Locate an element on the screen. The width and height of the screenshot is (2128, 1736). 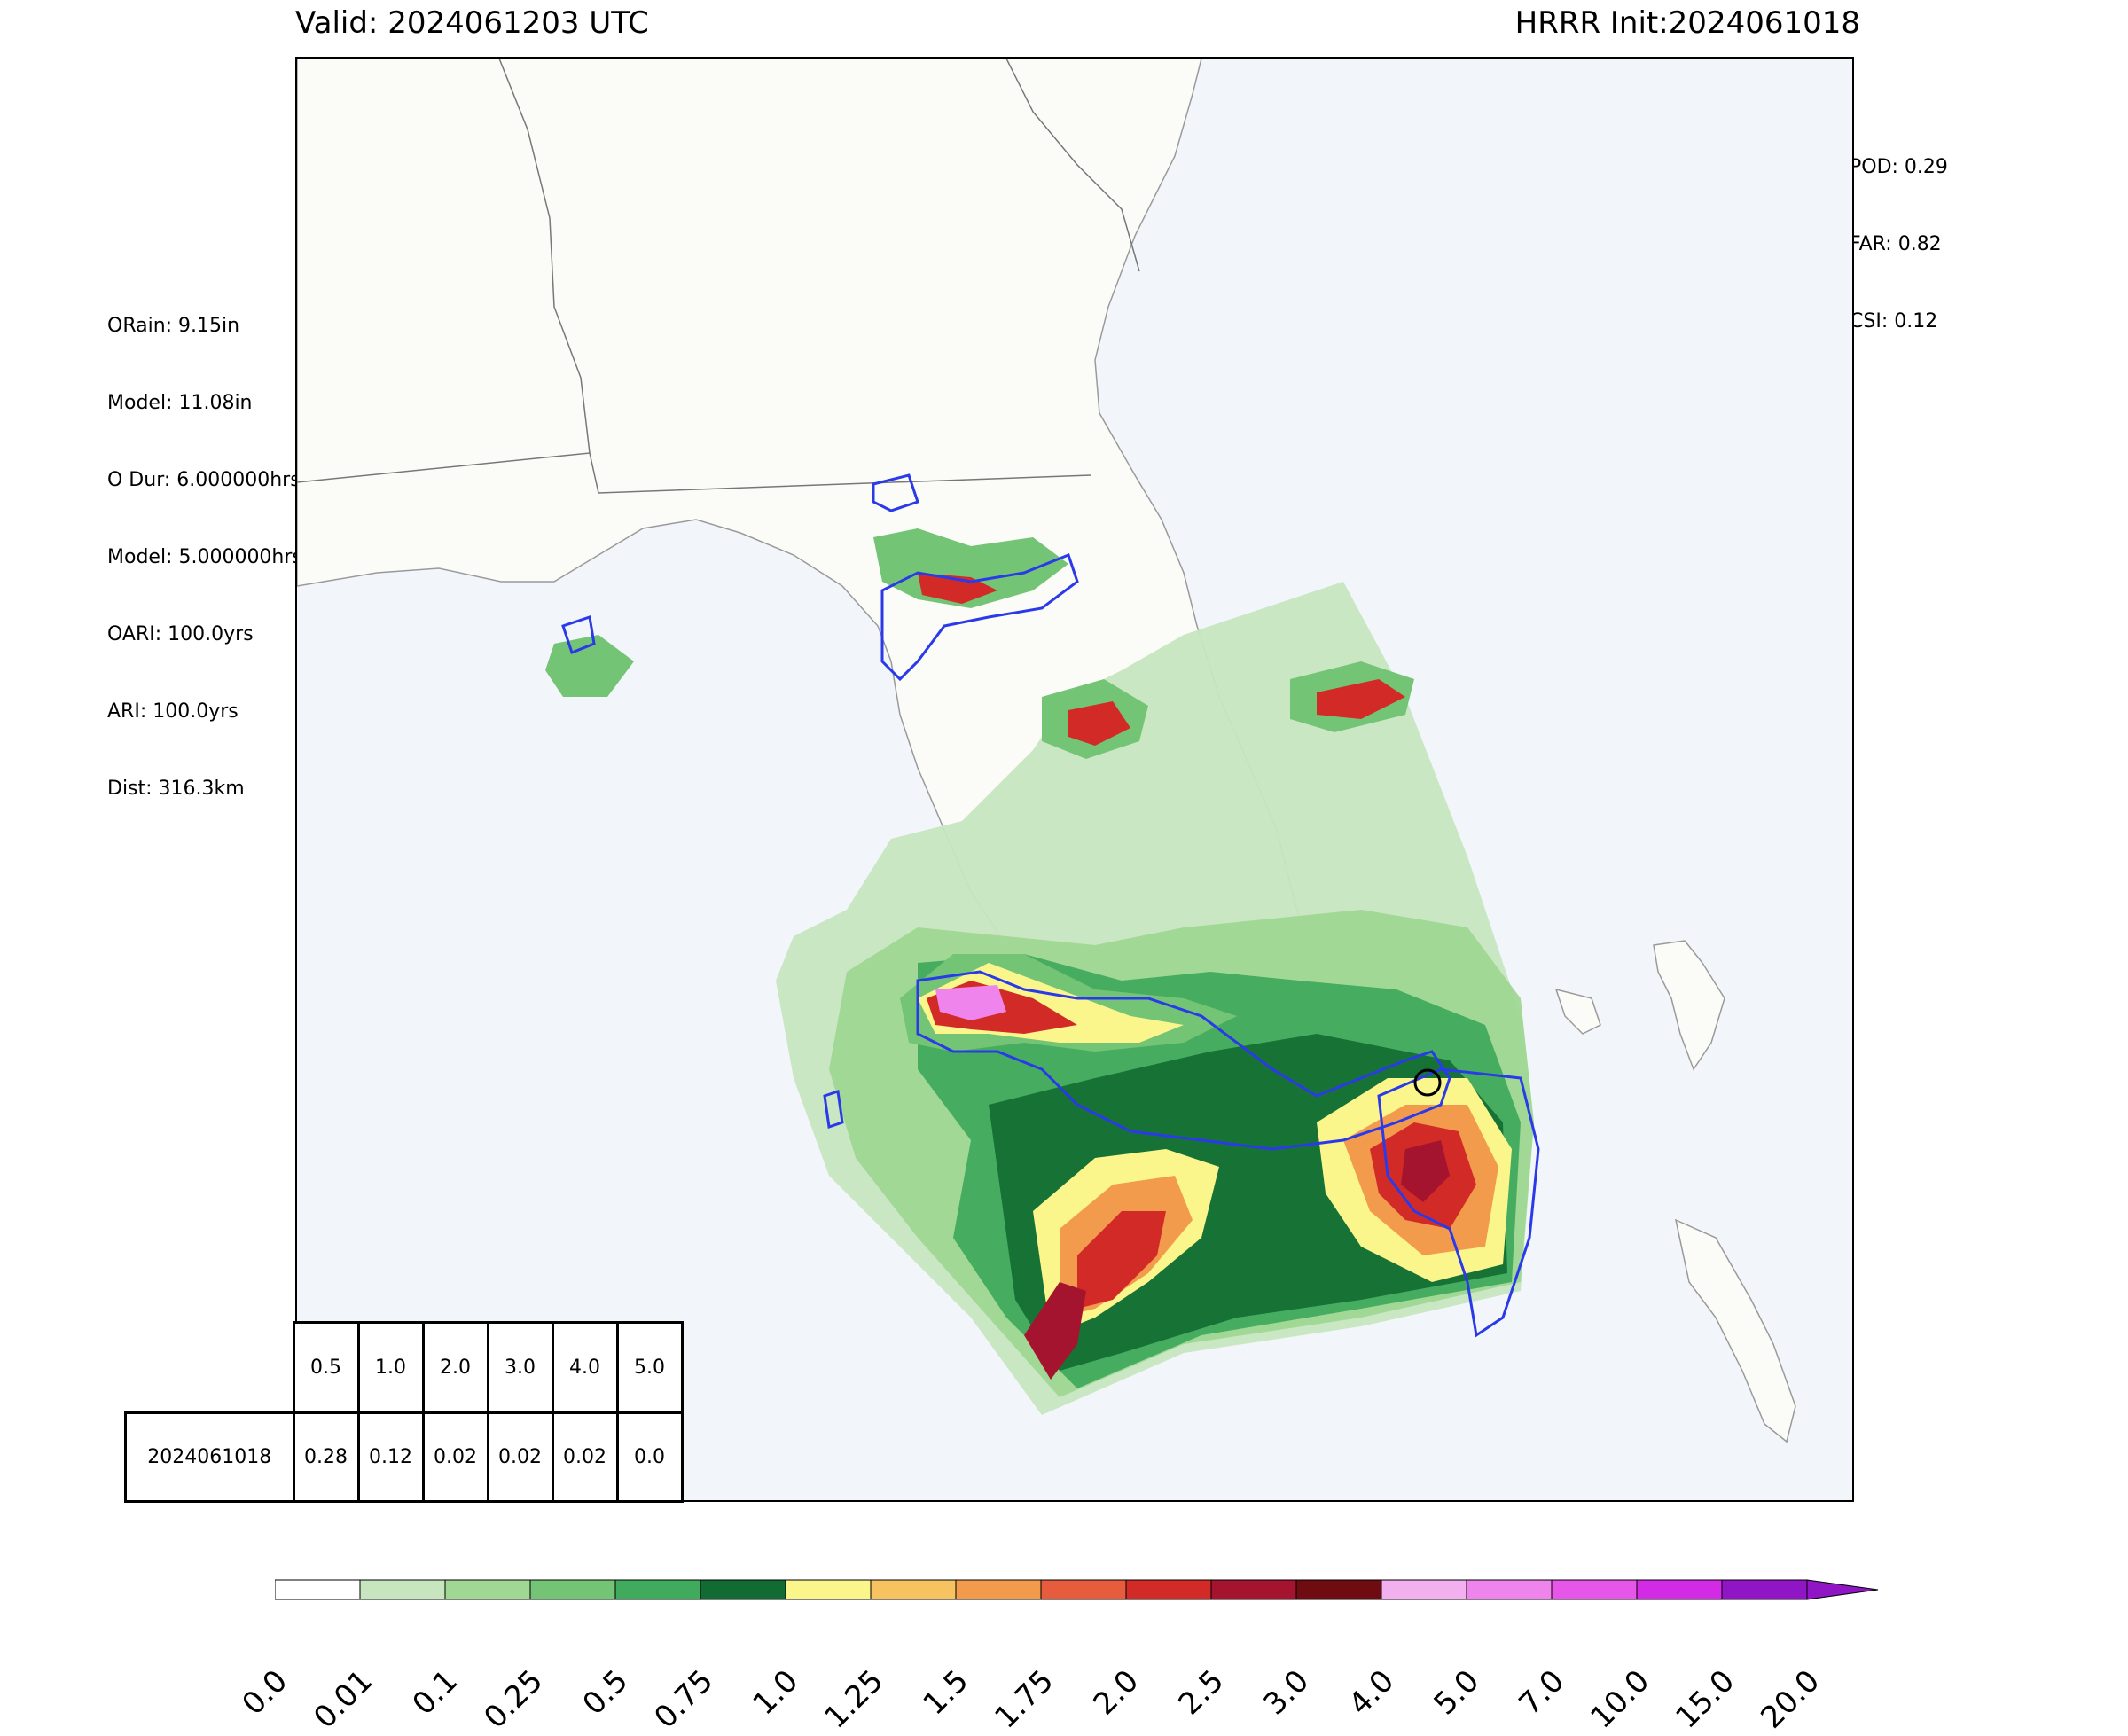
precip-colorbar is located at coordinates (1077, 1589).